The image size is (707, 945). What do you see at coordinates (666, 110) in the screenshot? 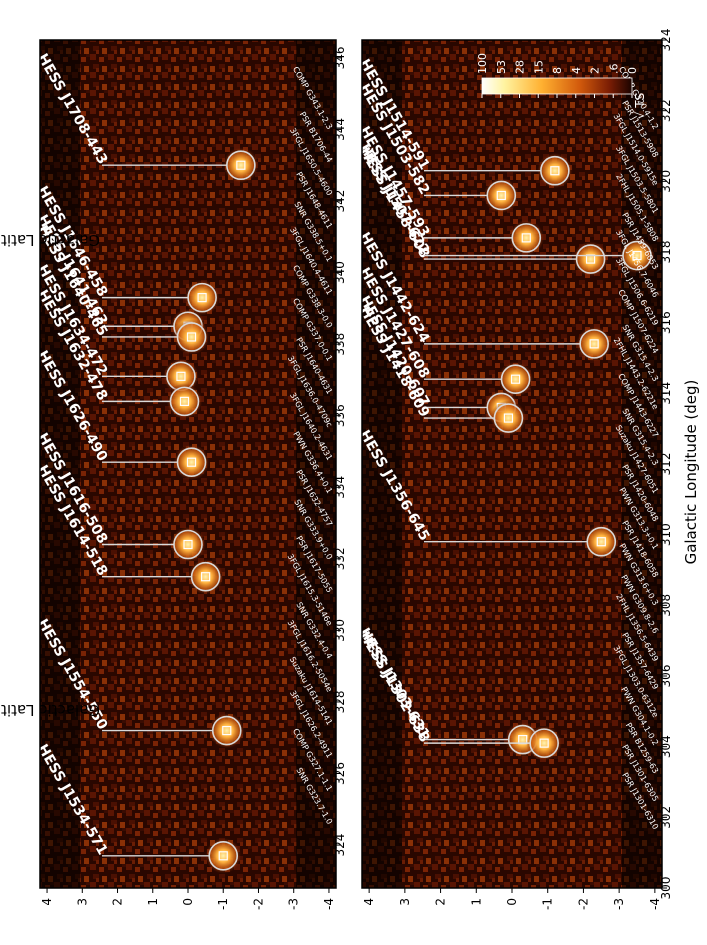
I see `x-tick-label: 322` at bounding box center [666, 110].